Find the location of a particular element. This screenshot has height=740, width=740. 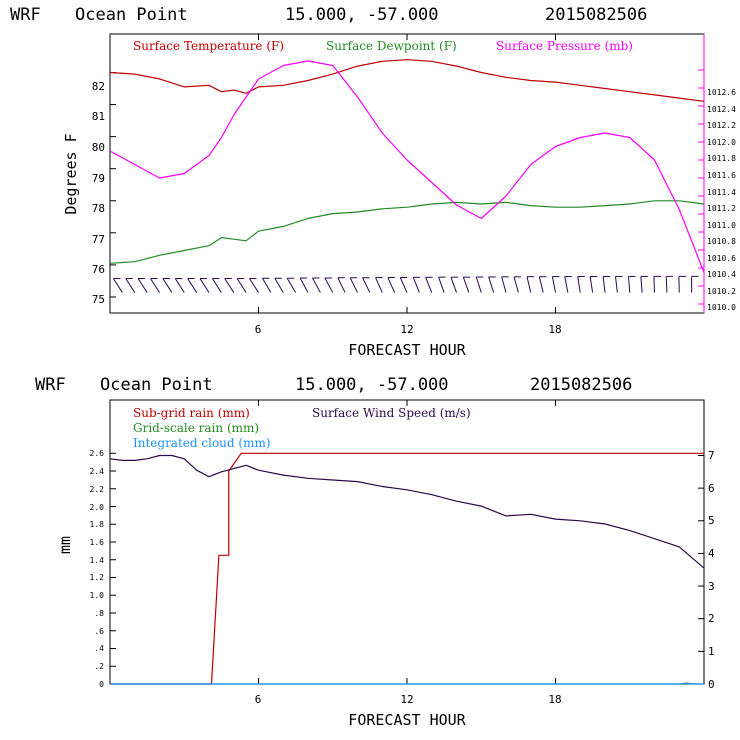

chart-1-y2-tick-label: 1010.6 is located at coordinates (721, 258).